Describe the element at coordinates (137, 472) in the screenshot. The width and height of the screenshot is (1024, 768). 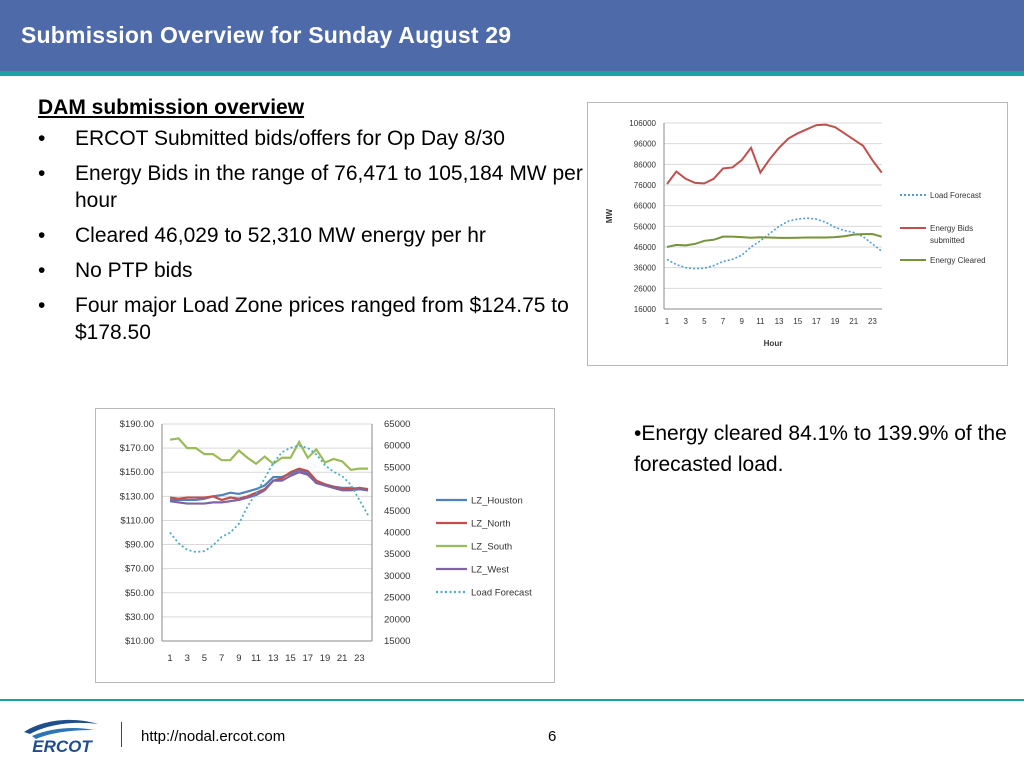
I see `y-tick-label: $150.00` at that location.